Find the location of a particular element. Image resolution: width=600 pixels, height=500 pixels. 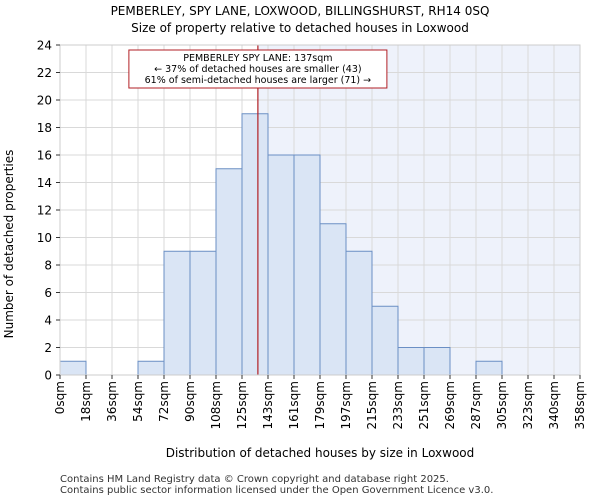

x-tick-label: 90sqm is located at coordinates (190, 401).